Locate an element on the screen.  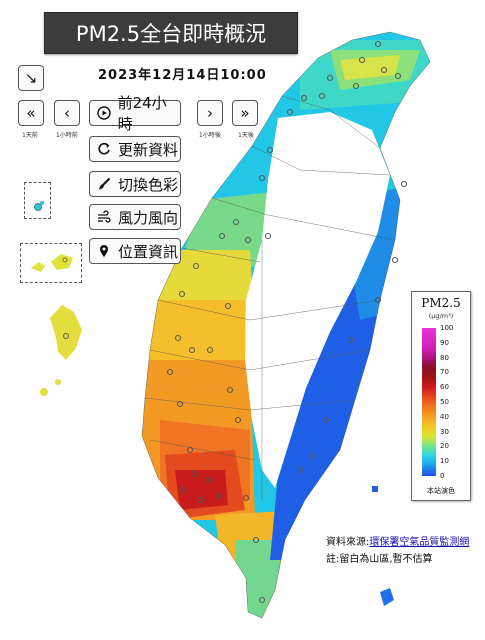
collapse-button: ↘ is located at coordinates (31, 78).